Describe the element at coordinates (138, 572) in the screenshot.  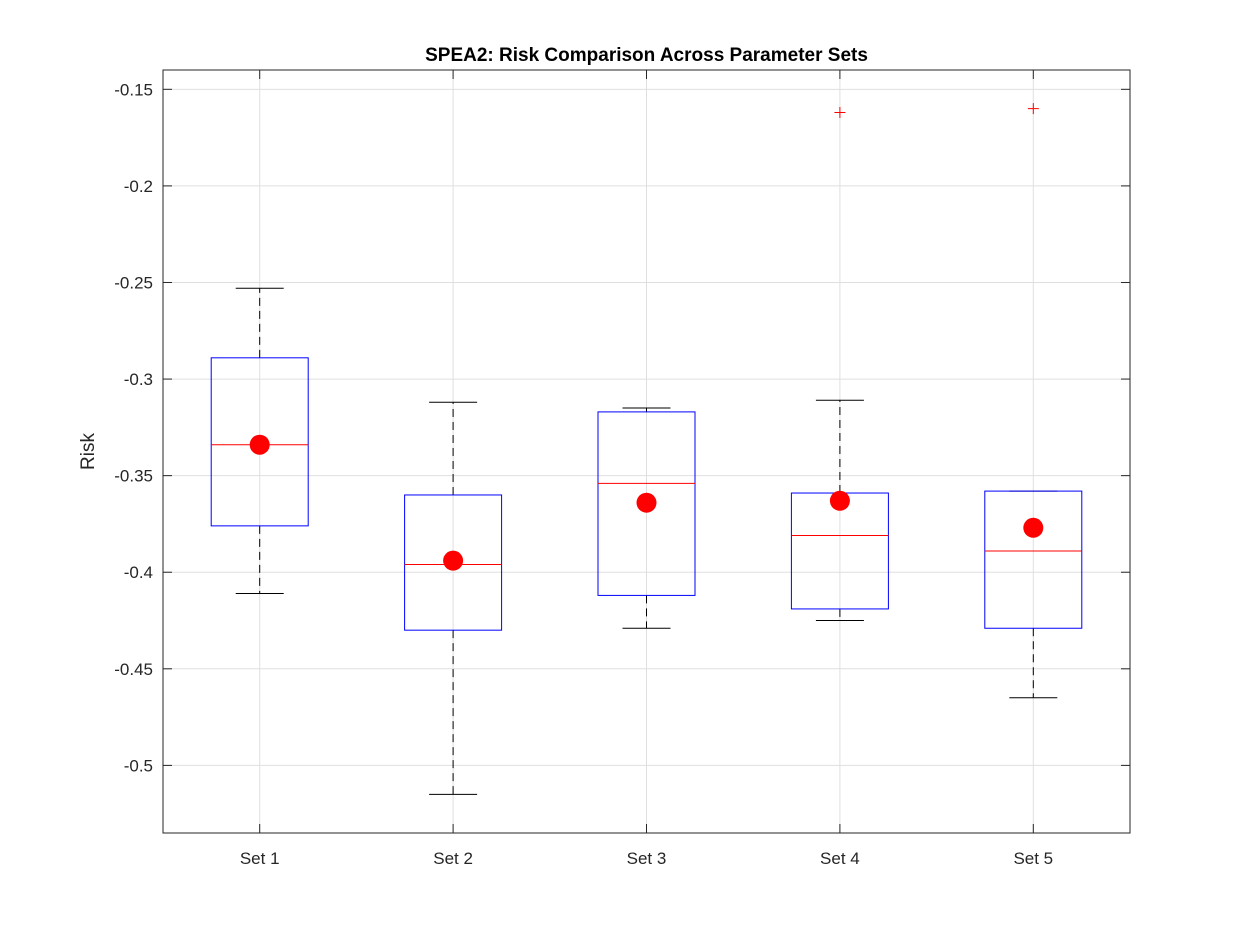
I see `y-tick-label: -0.4` at that location.